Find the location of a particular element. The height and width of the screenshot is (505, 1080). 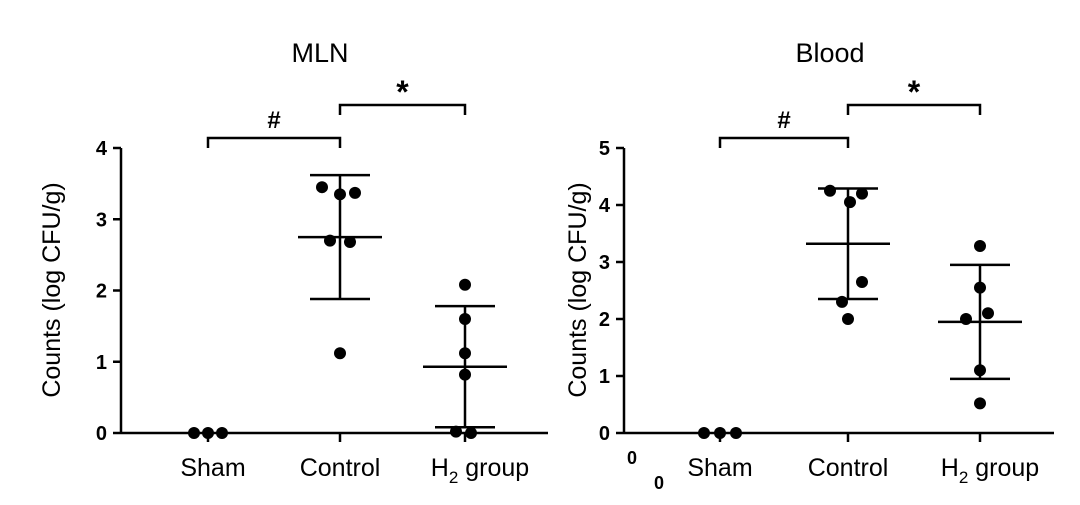

stray-zero-label-2: 0 is located at coordinates (659, 483).